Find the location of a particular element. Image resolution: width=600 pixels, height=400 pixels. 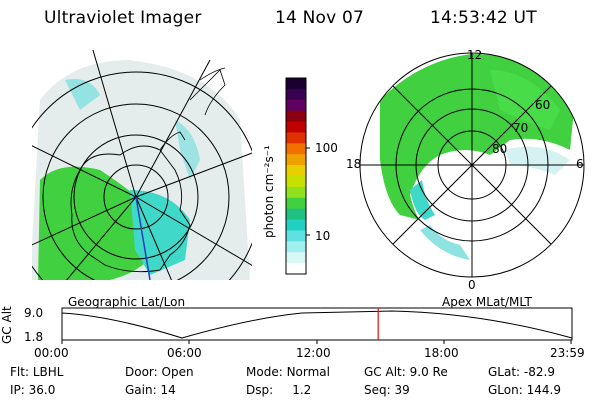

flt-label: Flt: is located at coordinates (19, 372).